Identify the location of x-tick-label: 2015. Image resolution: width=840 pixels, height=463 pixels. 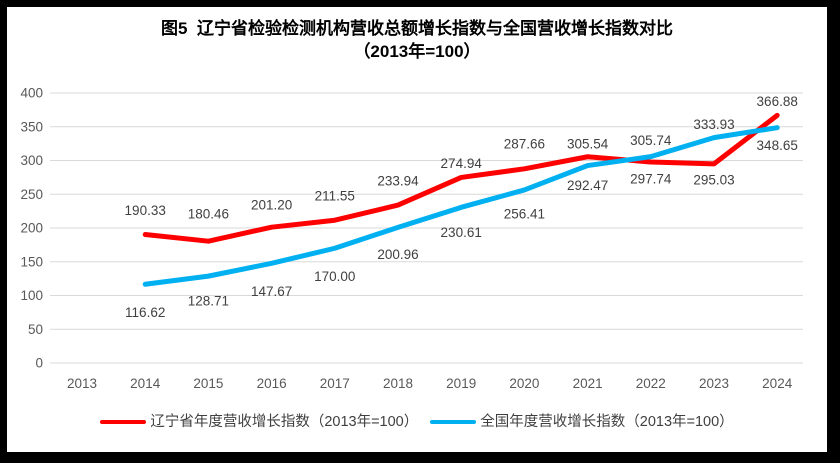
(208, 383).